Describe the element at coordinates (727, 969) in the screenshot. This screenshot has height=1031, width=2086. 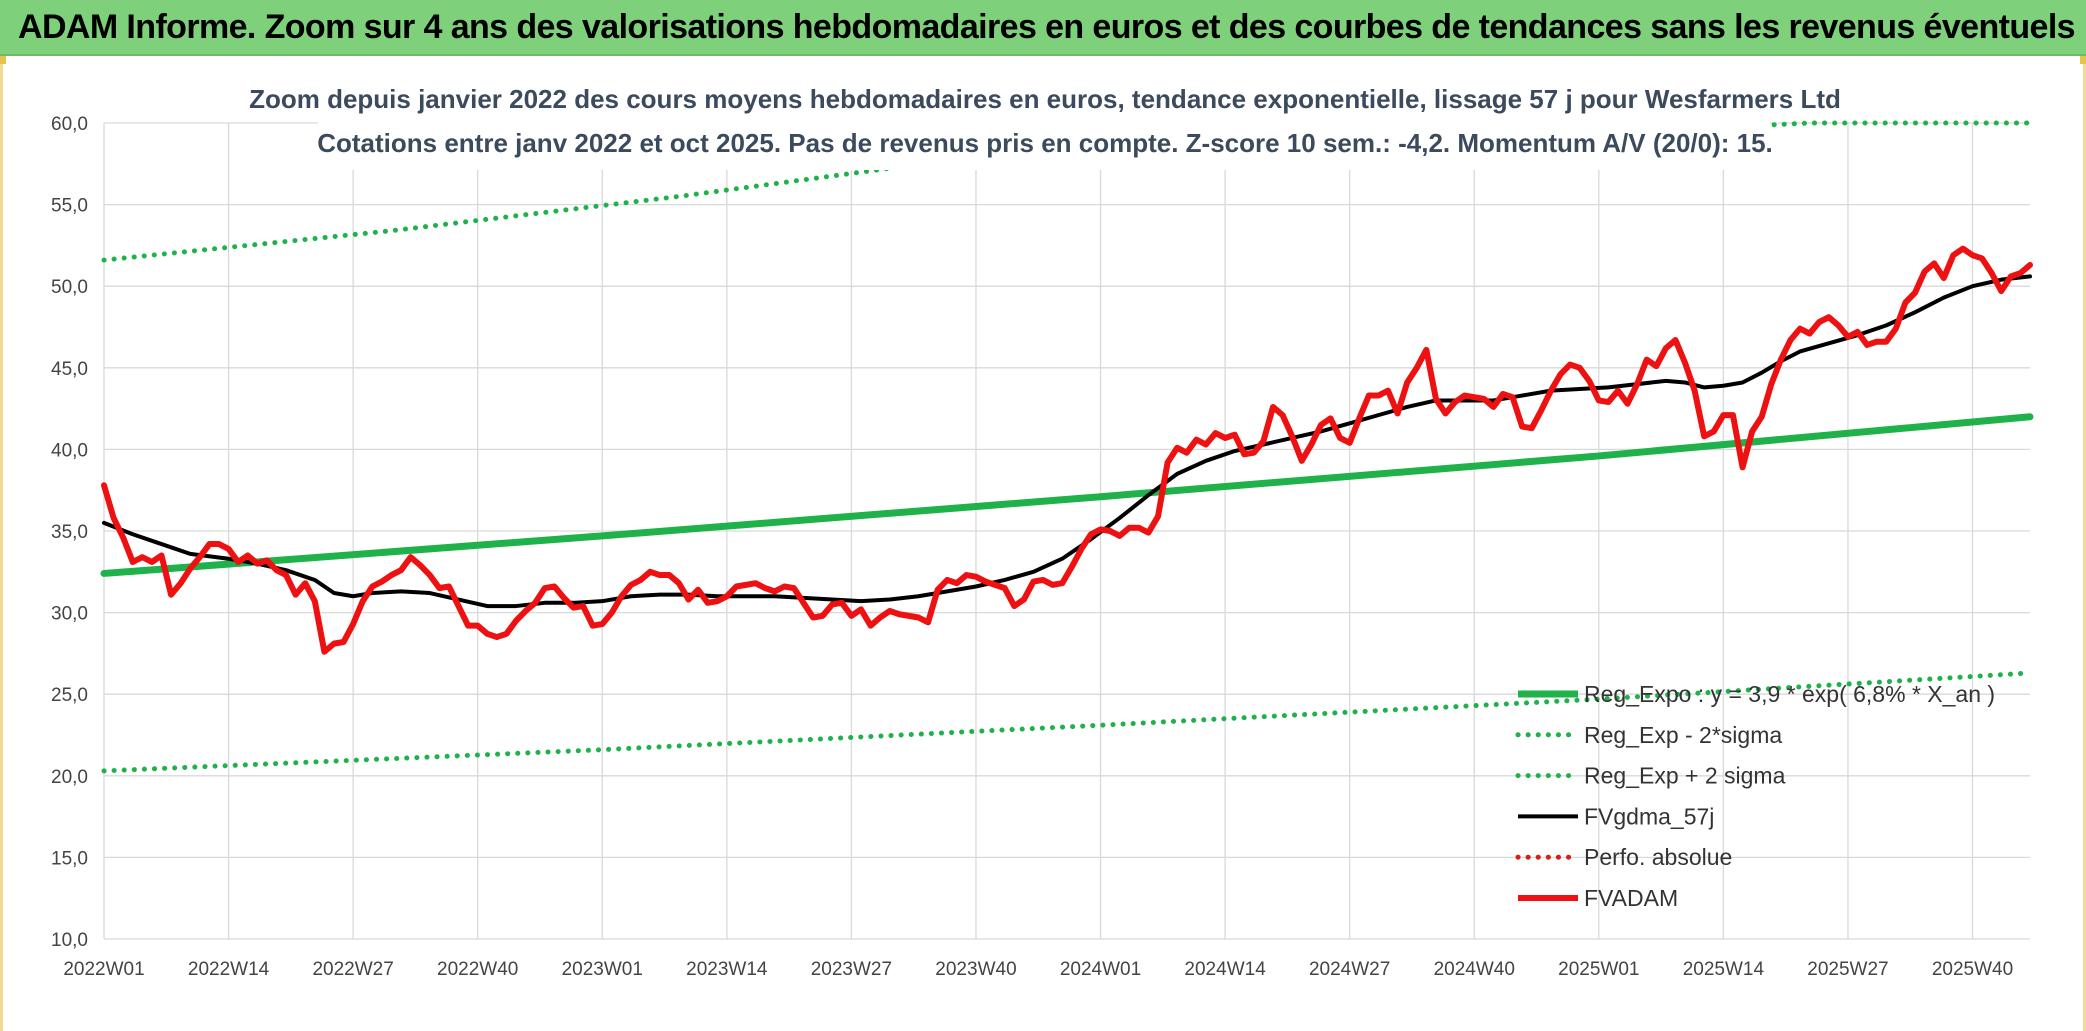
I see `x-tick-label: 2023W14` at that location.